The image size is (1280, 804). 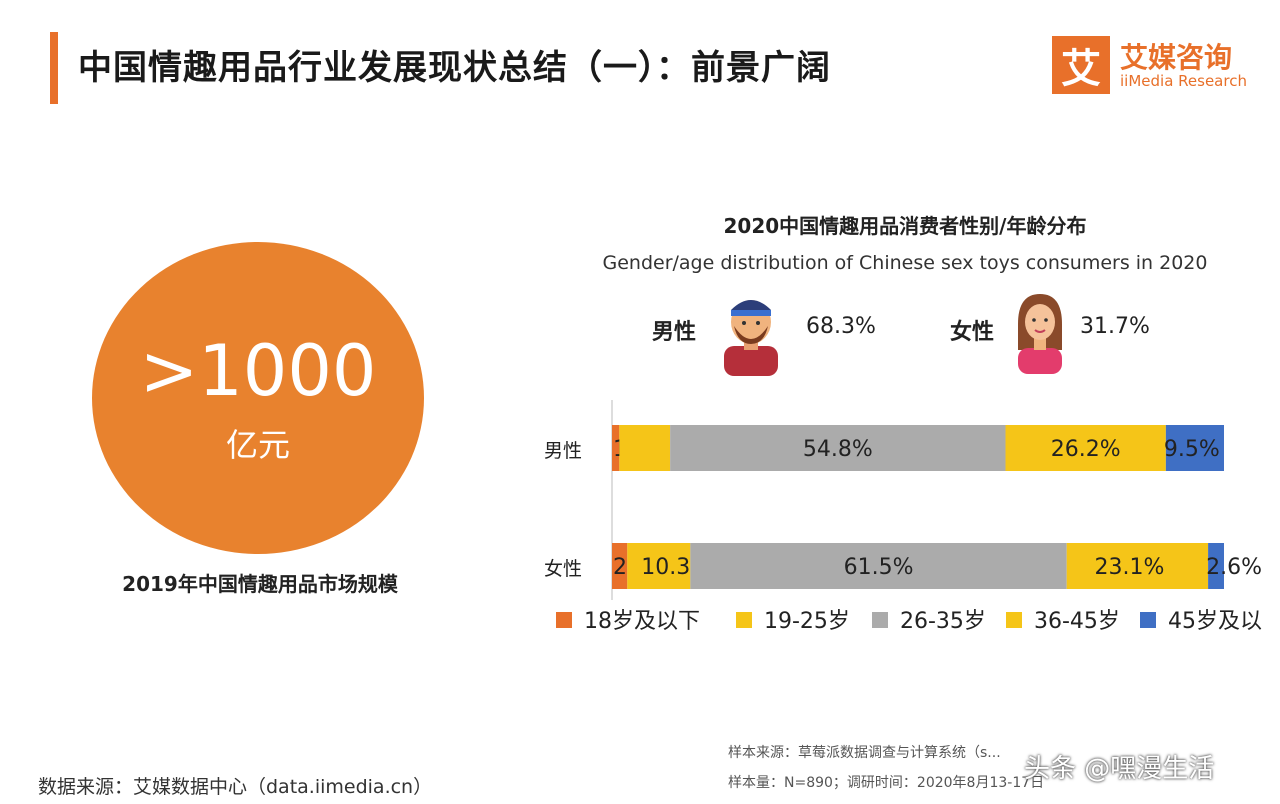 What do you see at coordinates (235, 787) in the screenshot?
I see `data-source: 数据来源：艾媒数据中心（data.iimedia.cn）` at bounding box center [235, 787].